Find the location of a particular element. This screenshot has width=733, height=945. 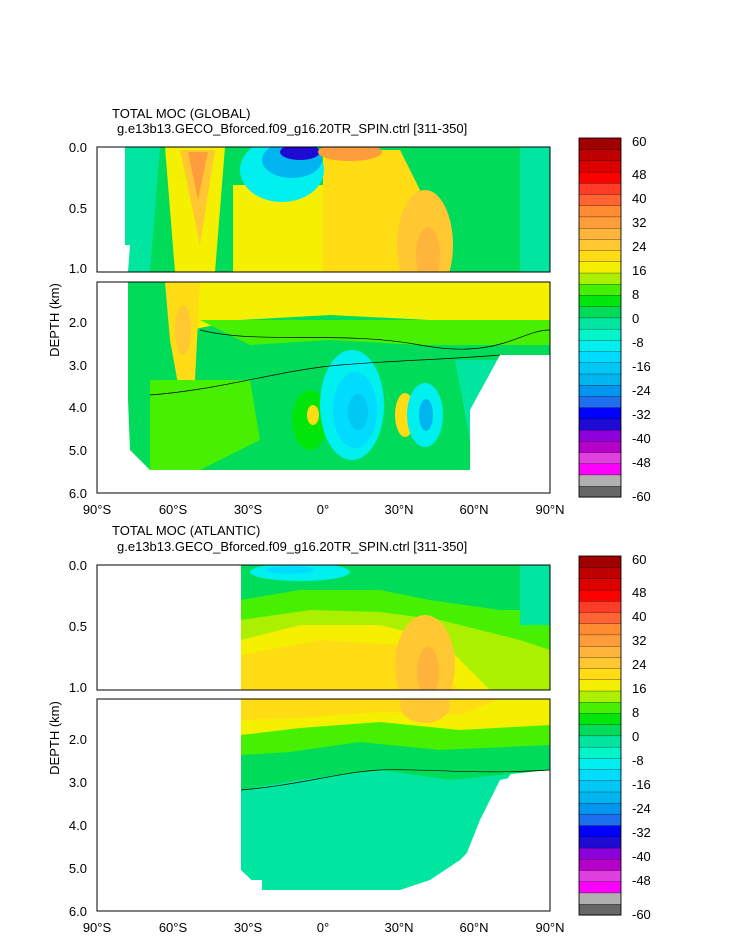

global-lower-yellow is located at coordinates (362, 306).